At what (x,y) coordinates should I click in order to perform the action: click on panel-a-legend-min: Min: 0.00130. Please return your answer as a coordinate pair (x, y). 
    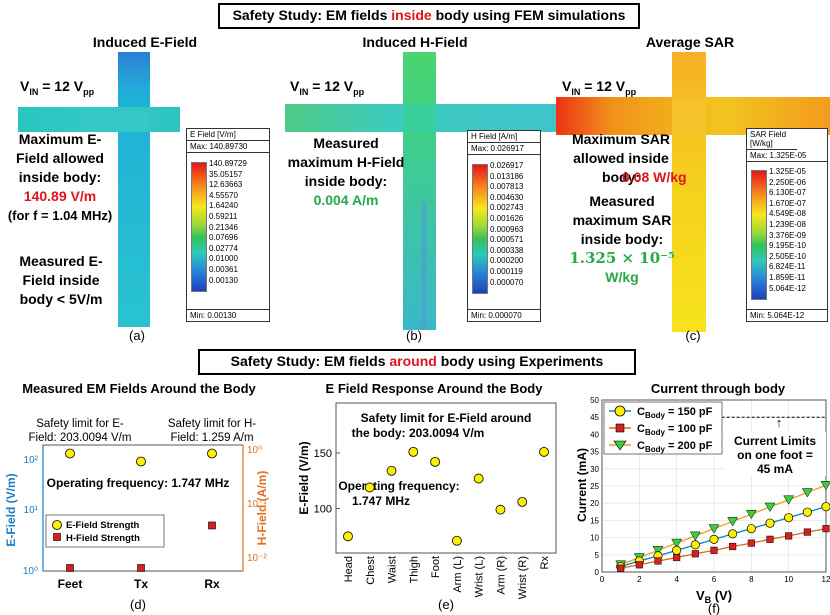
    Looking at the image, I should click on (228, 315).